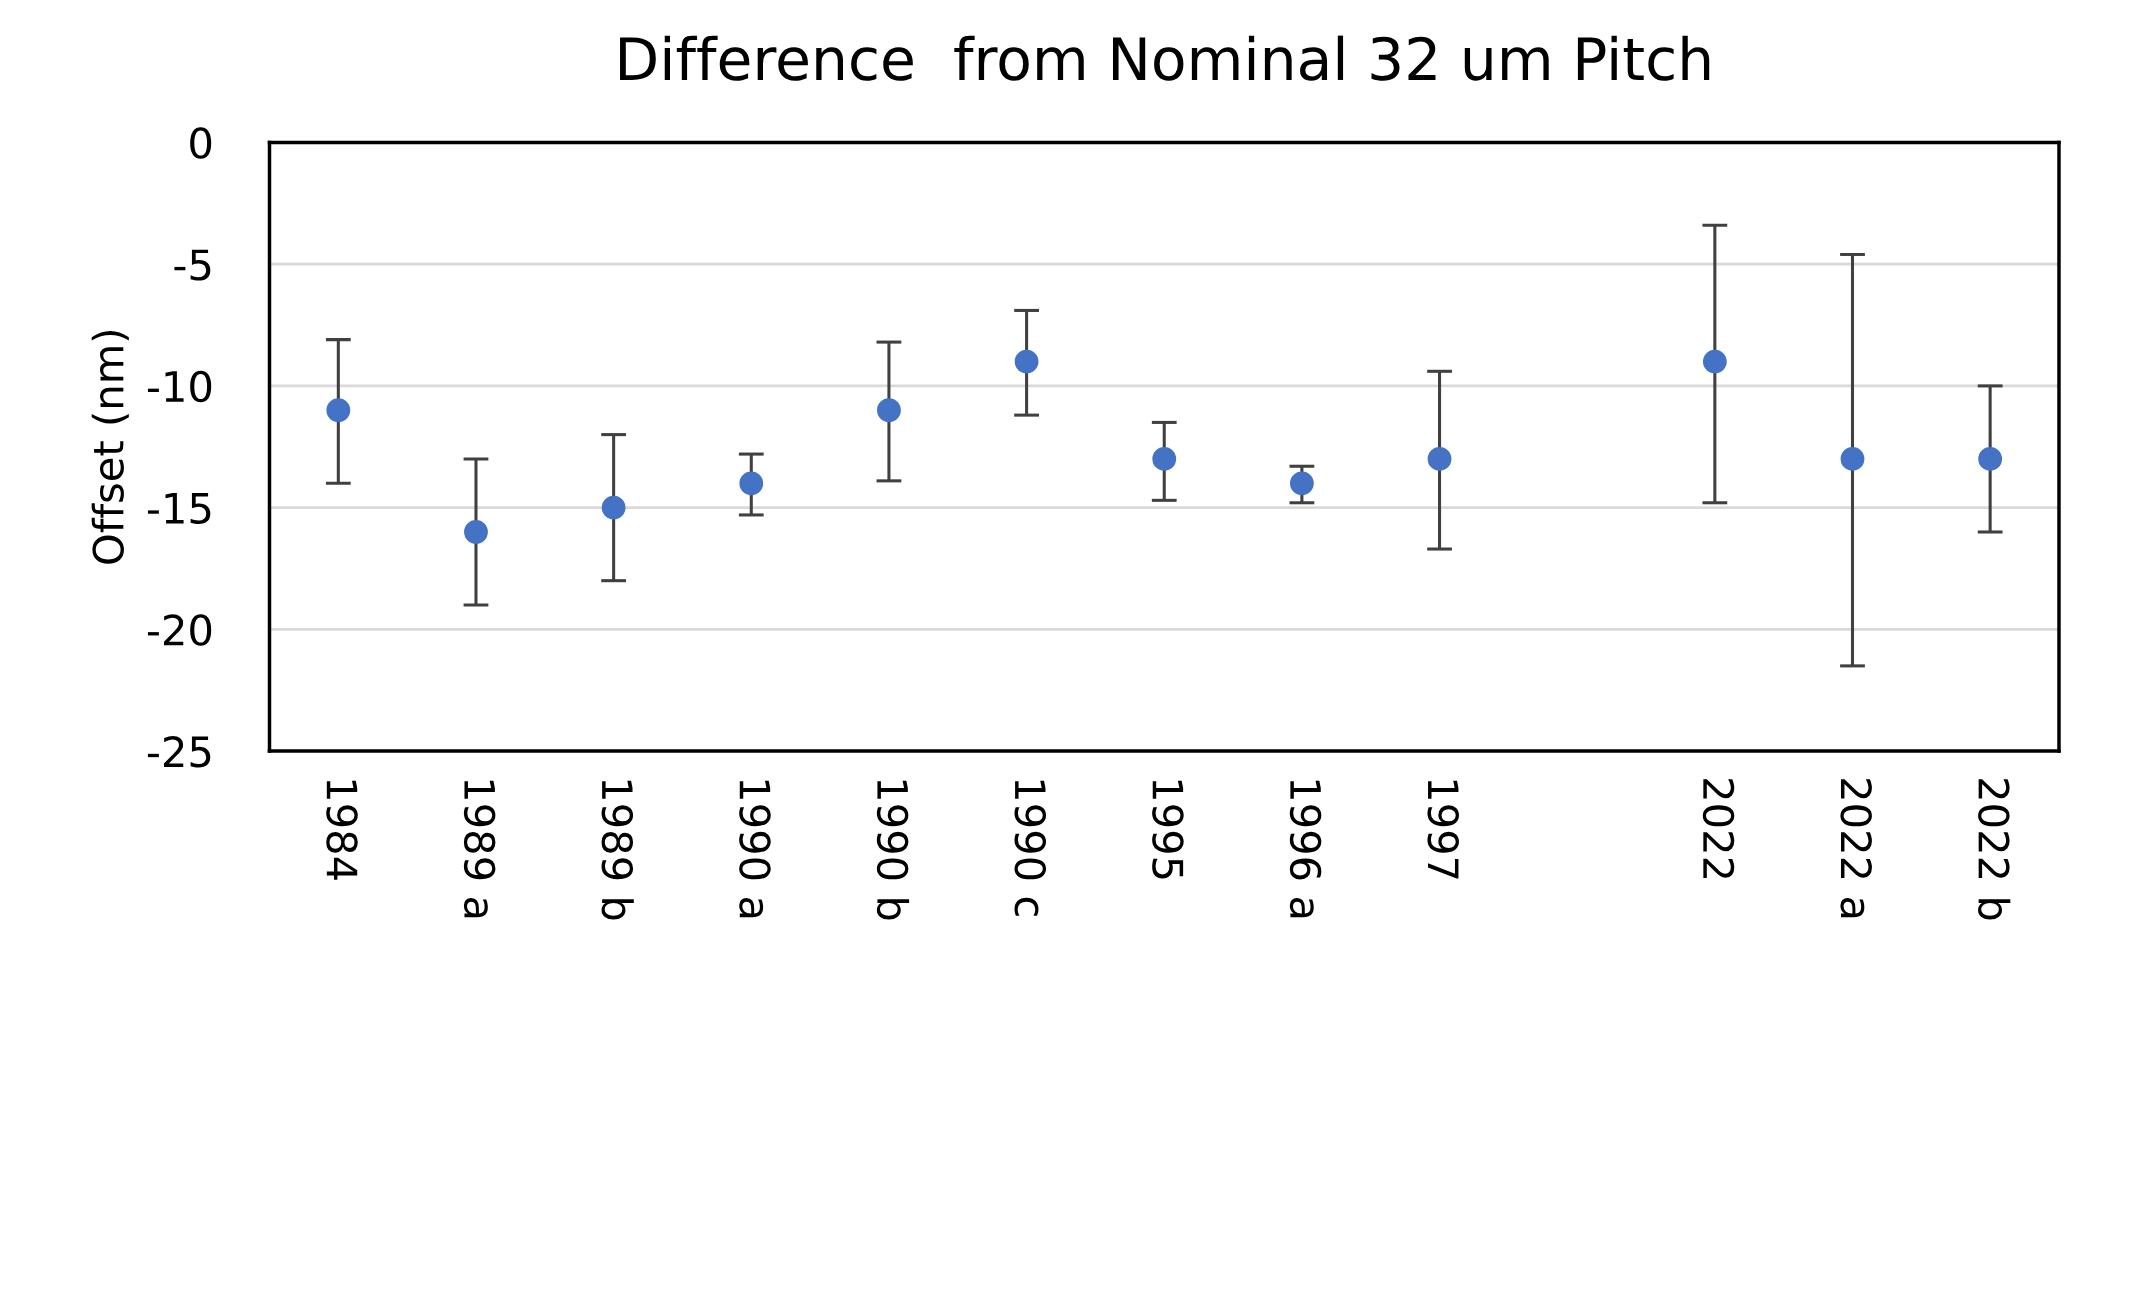 The image size is (2156, 1295). I want to click on x-tick-label: 1995, so click(1168, 829).